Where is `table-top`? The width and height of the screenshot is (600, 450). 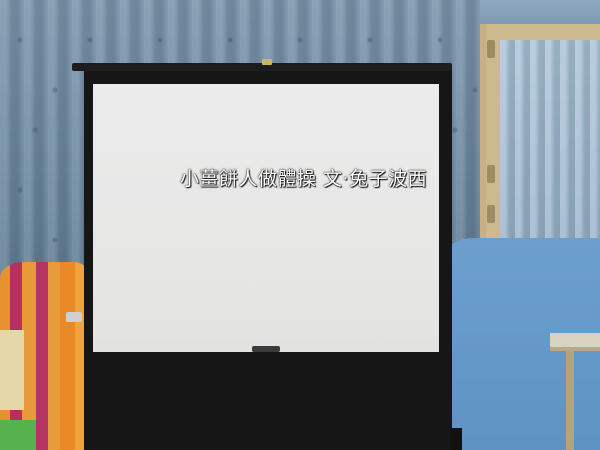
table-top is located at coordinates (575, 342).